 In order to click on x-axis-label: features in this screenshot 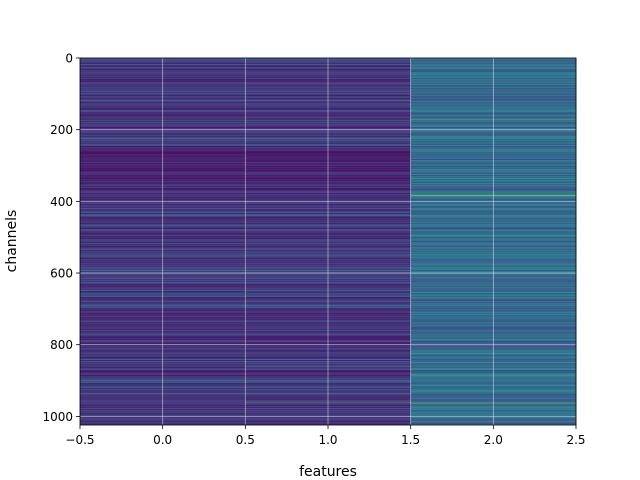, I will do `click(328, 472)`.